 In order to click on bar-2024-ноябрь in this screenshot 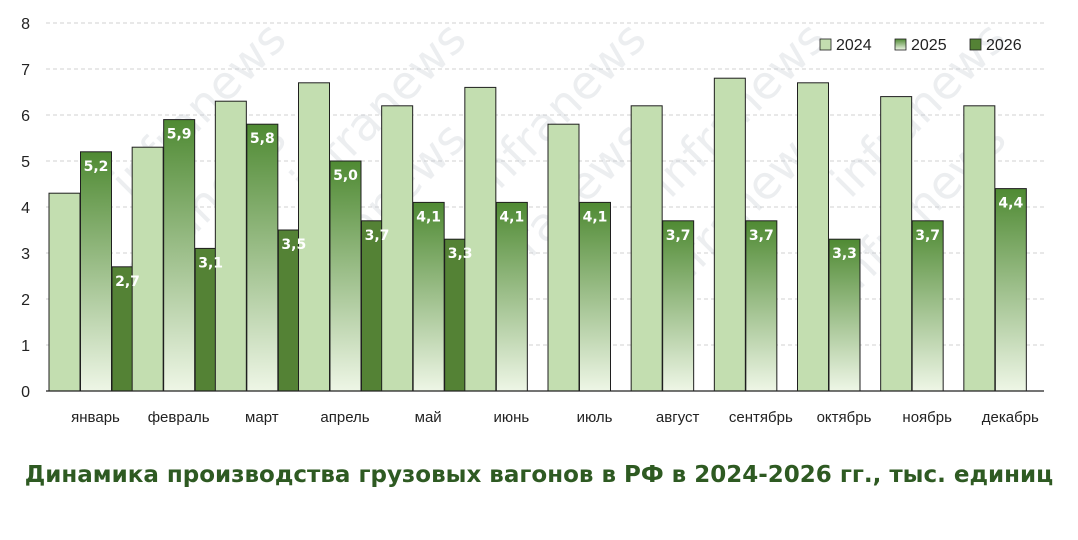, I will do `click(896, 244)`.